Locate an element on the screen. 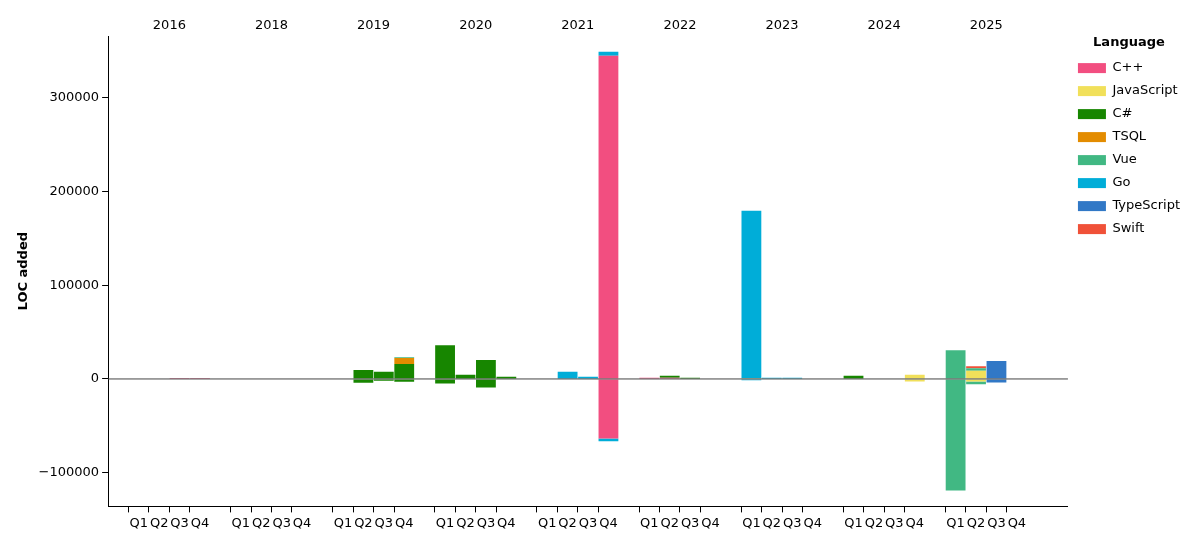 The image size is (1202, 542). legend-label: JavaScript is located at coordinates (1144, 90).